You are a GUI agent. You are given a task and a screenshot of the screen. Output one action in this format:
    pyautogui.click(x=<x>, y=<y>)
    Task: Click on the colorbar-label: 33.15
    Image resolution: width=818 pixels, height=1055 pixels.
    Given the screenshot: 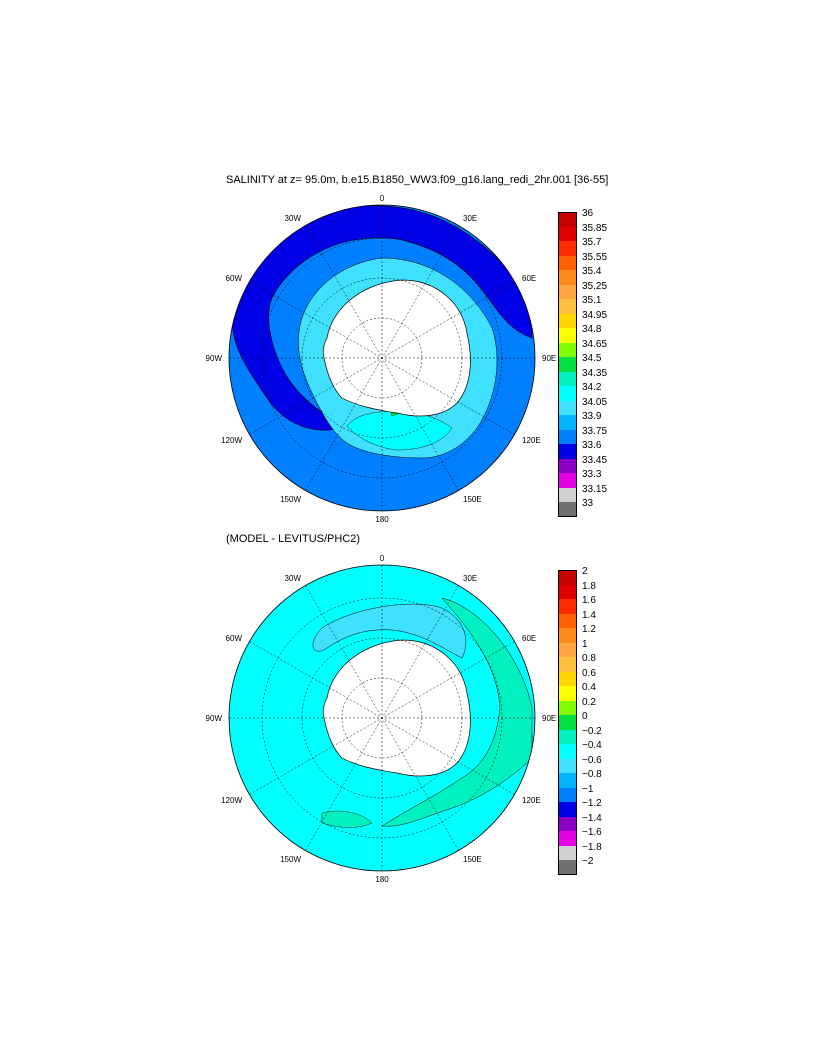 What is the action you would take?
    pyautogui.click(x=595, y=489)
    